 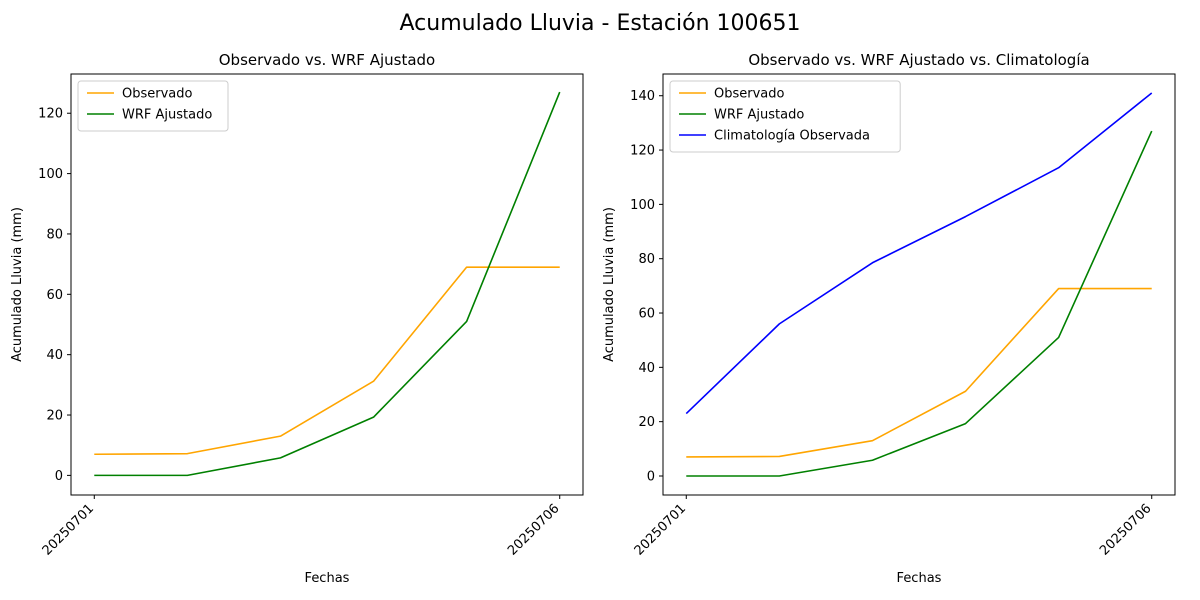 I want to click on subplot-title: Observado vs. WRF Ajustado, so click(x=327, y=60).